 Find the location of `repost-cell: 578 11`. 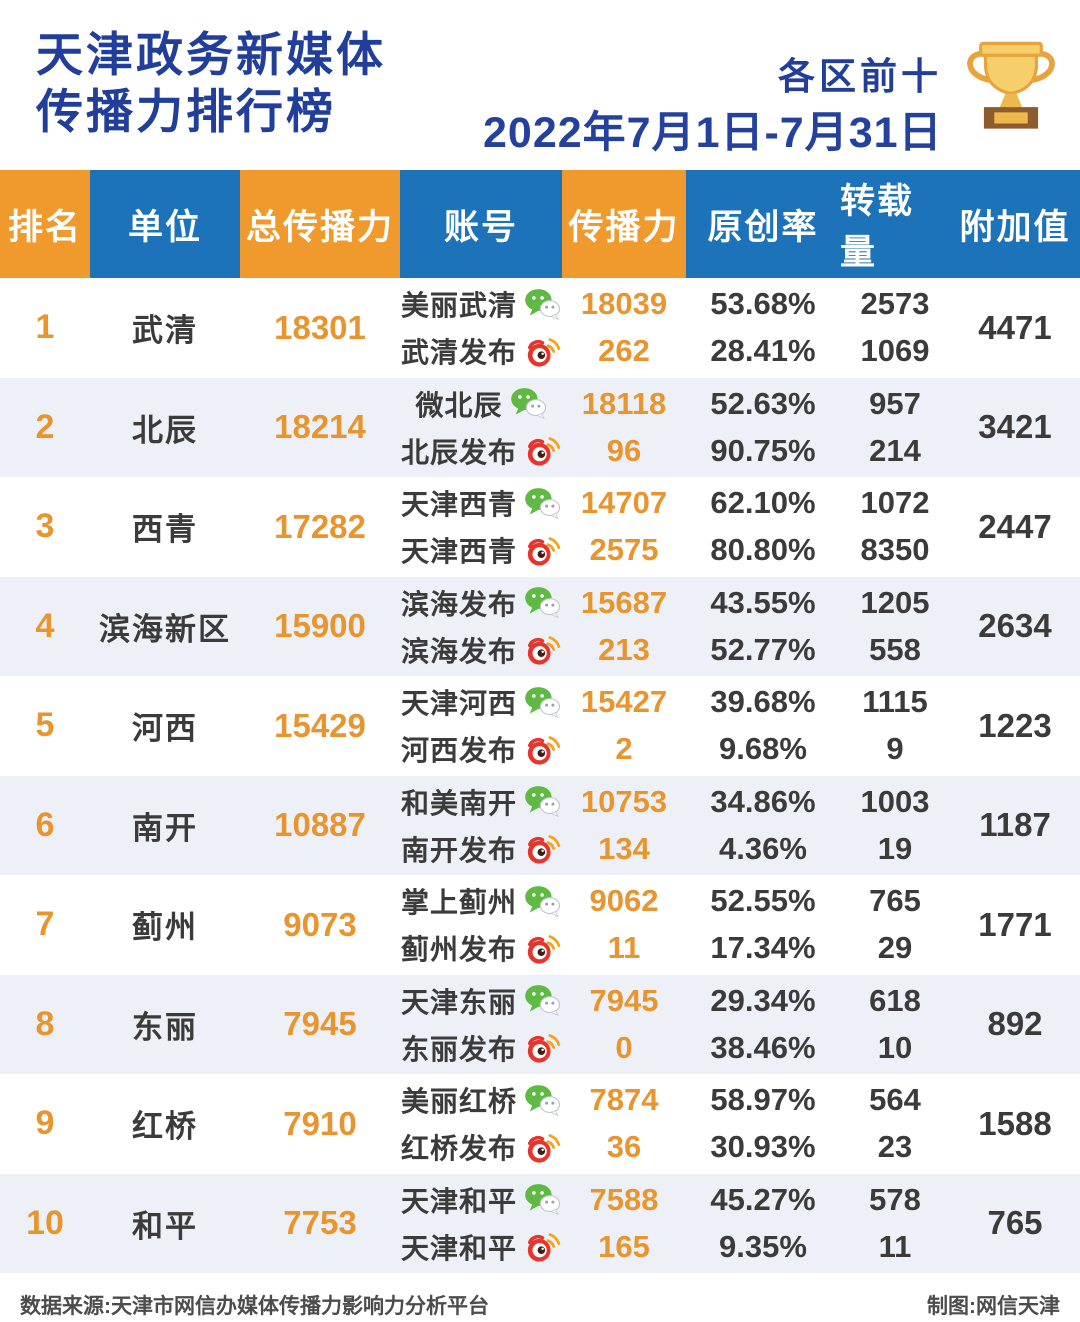

repost-cell: 578 11 is located at coordinates (895, 1224).